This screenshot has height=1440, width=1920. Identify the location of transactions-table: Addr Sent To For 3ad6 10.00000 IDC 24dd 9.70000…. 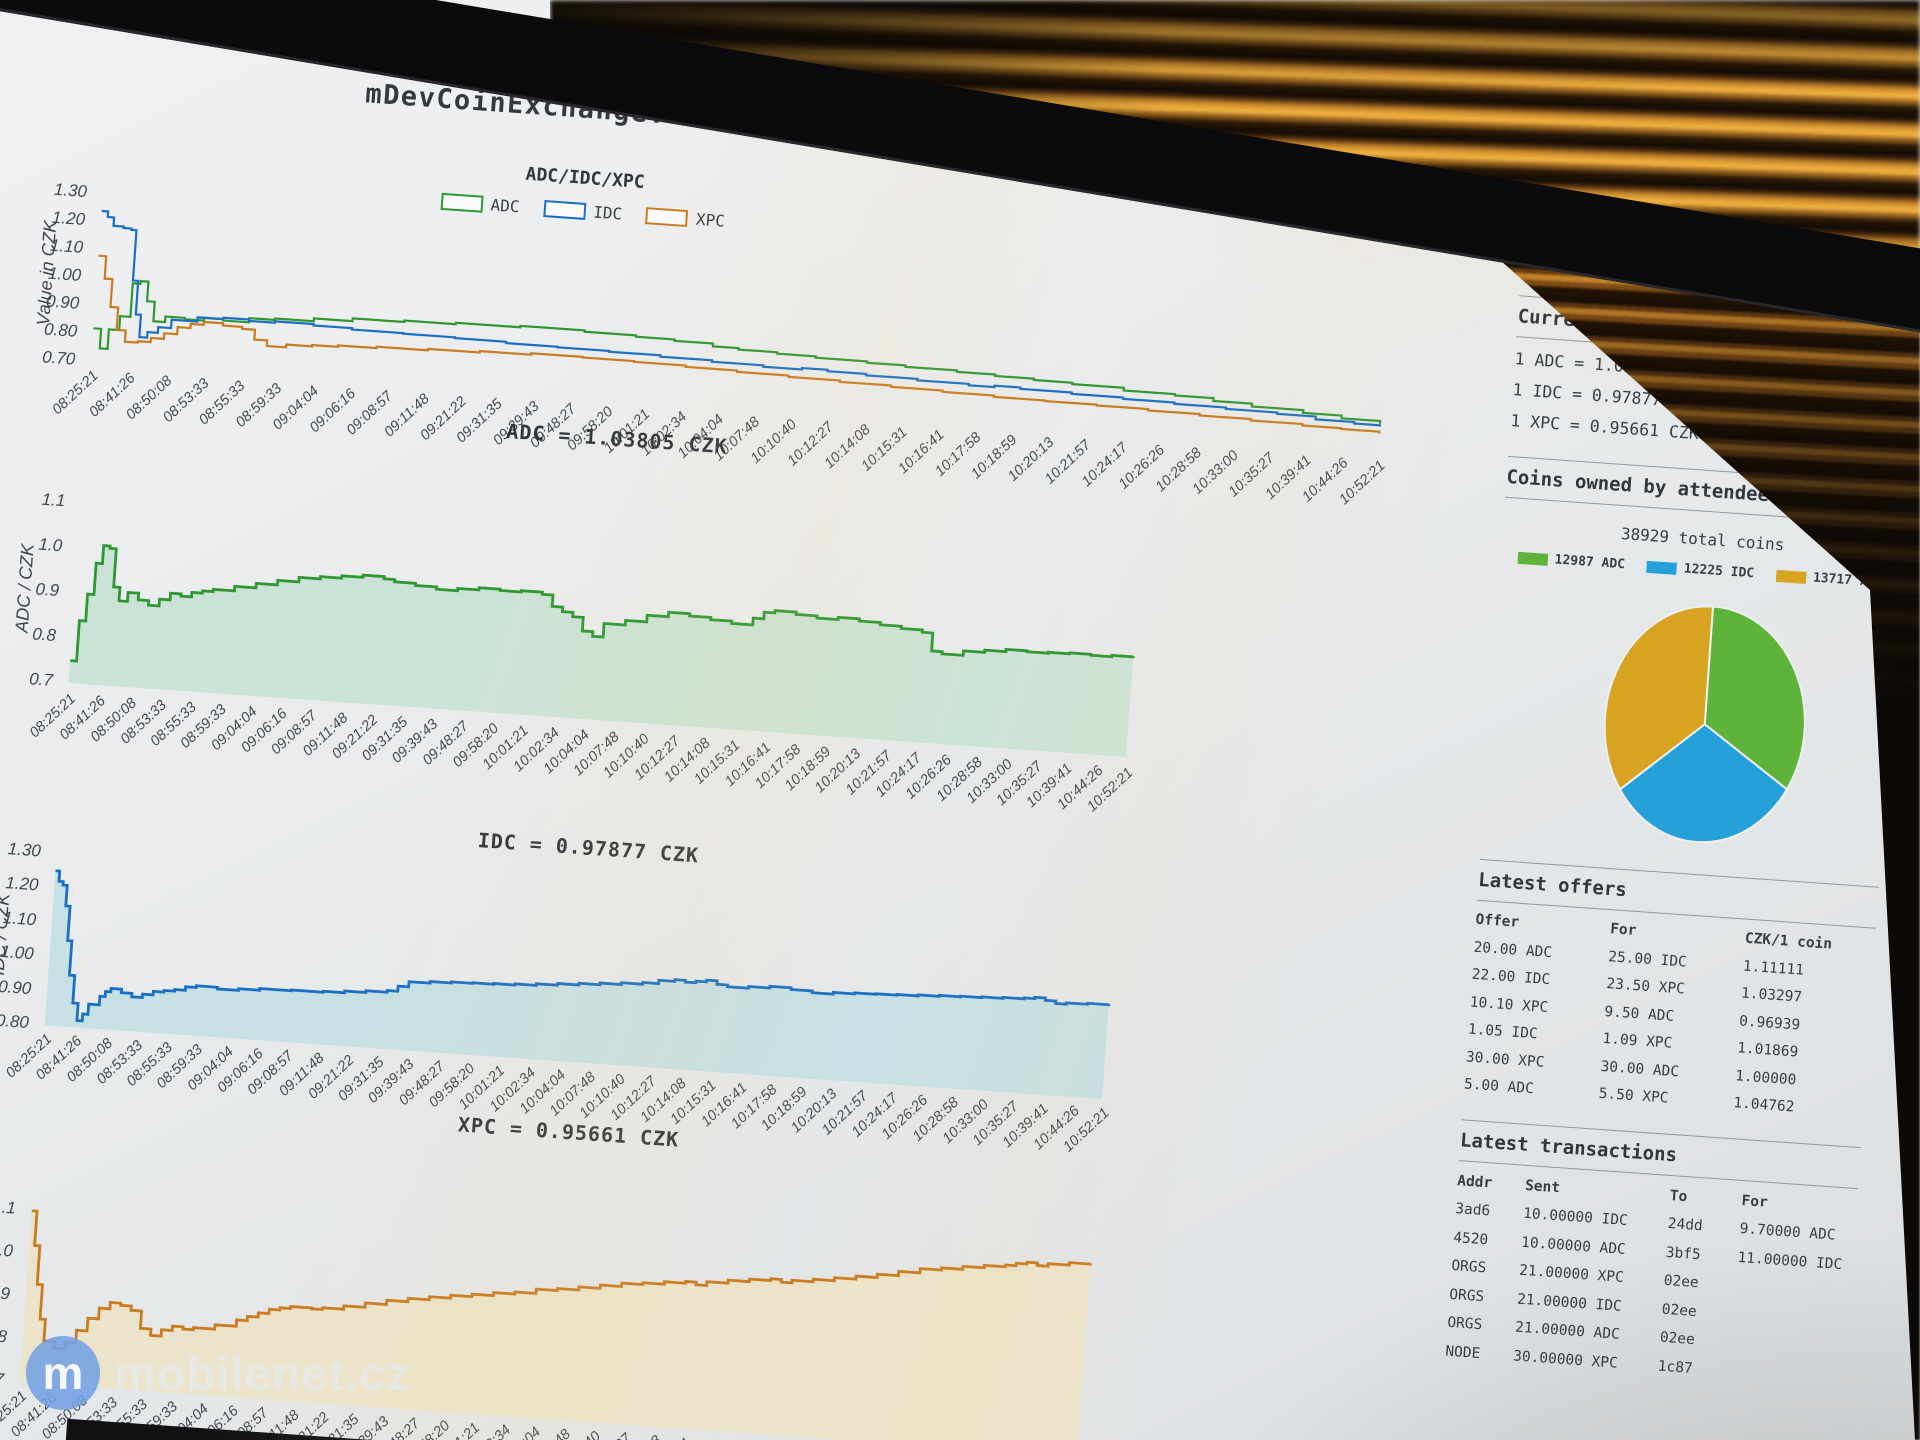
(1650, 1280).